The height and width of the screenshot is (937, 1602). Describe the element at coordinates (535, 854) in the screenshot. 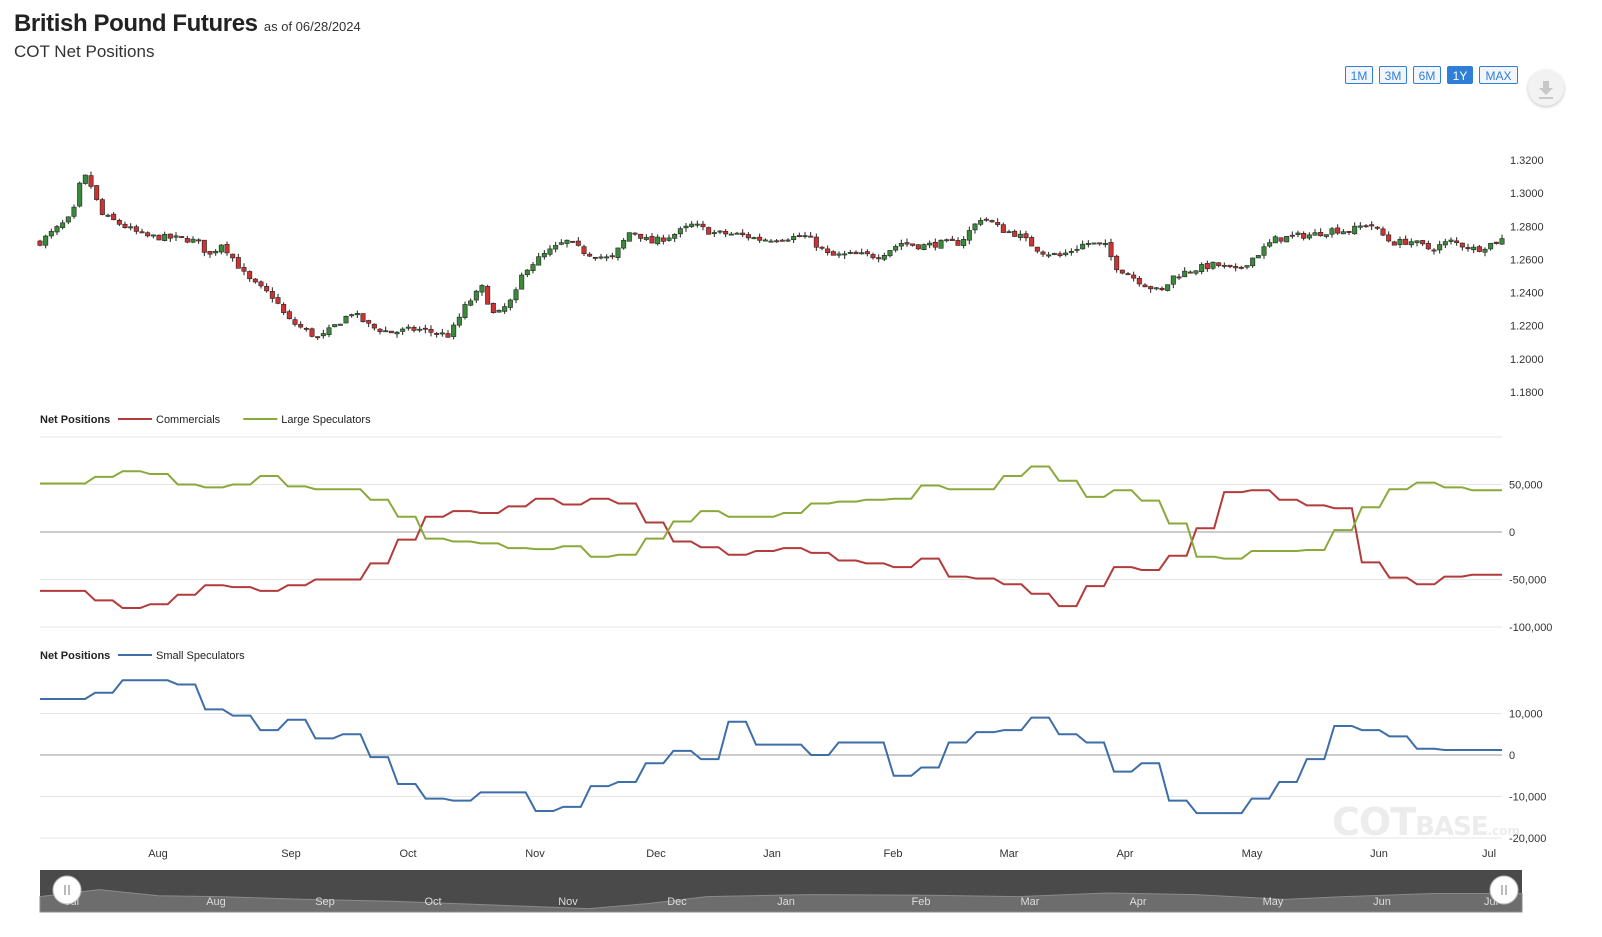

I see `month-label: Nov` at that location.